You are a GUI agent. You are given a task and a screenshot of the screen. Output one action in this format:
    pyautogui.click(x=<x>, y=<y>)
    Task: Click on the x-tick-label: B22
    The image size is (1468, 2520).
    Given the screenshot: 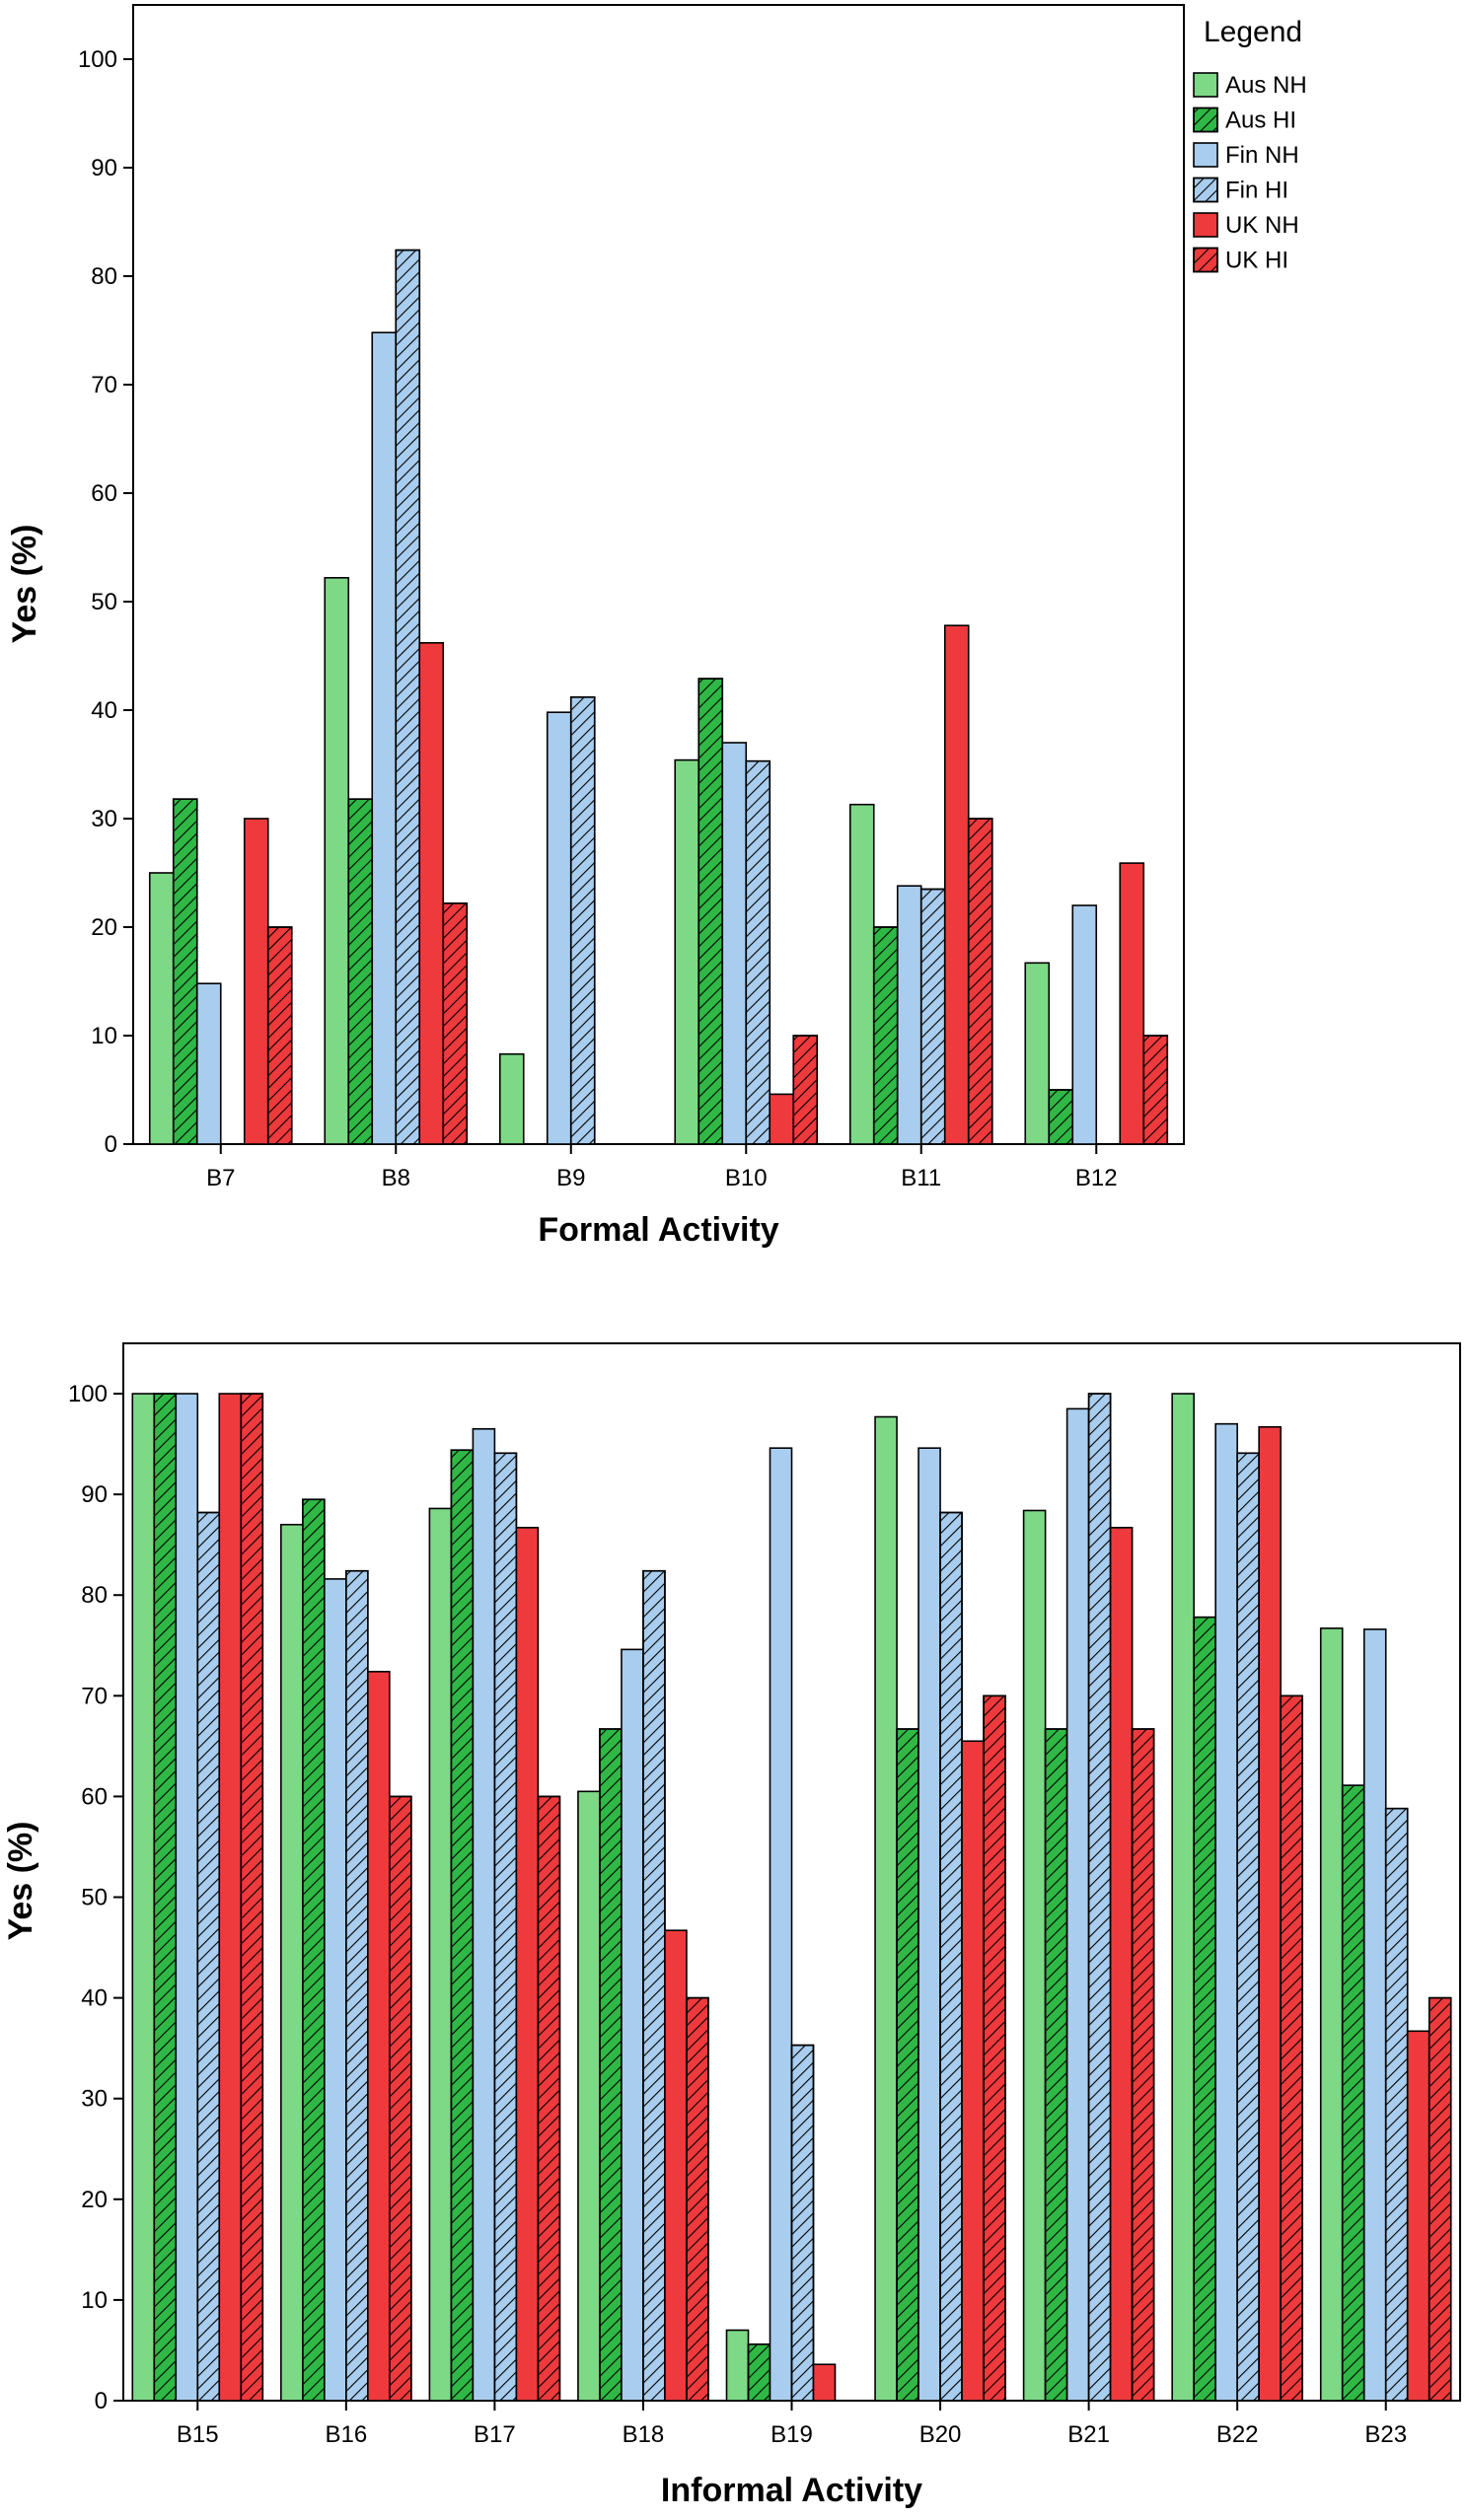 What is the action you would take?
    pyautogui.click(x=1238, y=2434)
    